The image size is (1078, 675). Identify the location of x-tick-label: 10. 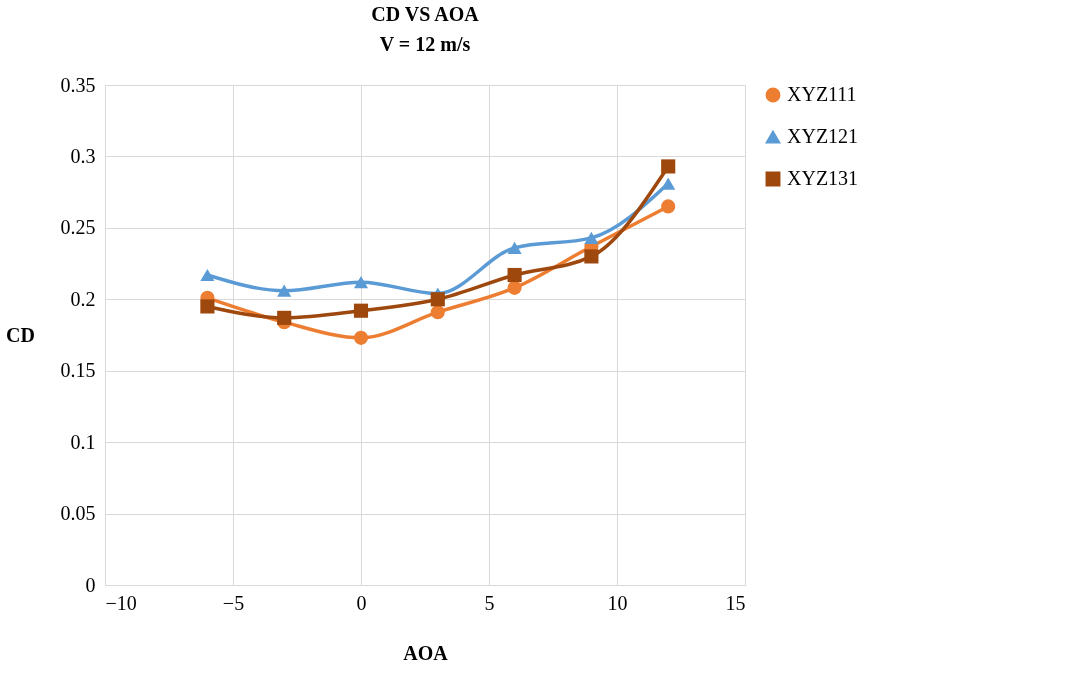
(617, 602).